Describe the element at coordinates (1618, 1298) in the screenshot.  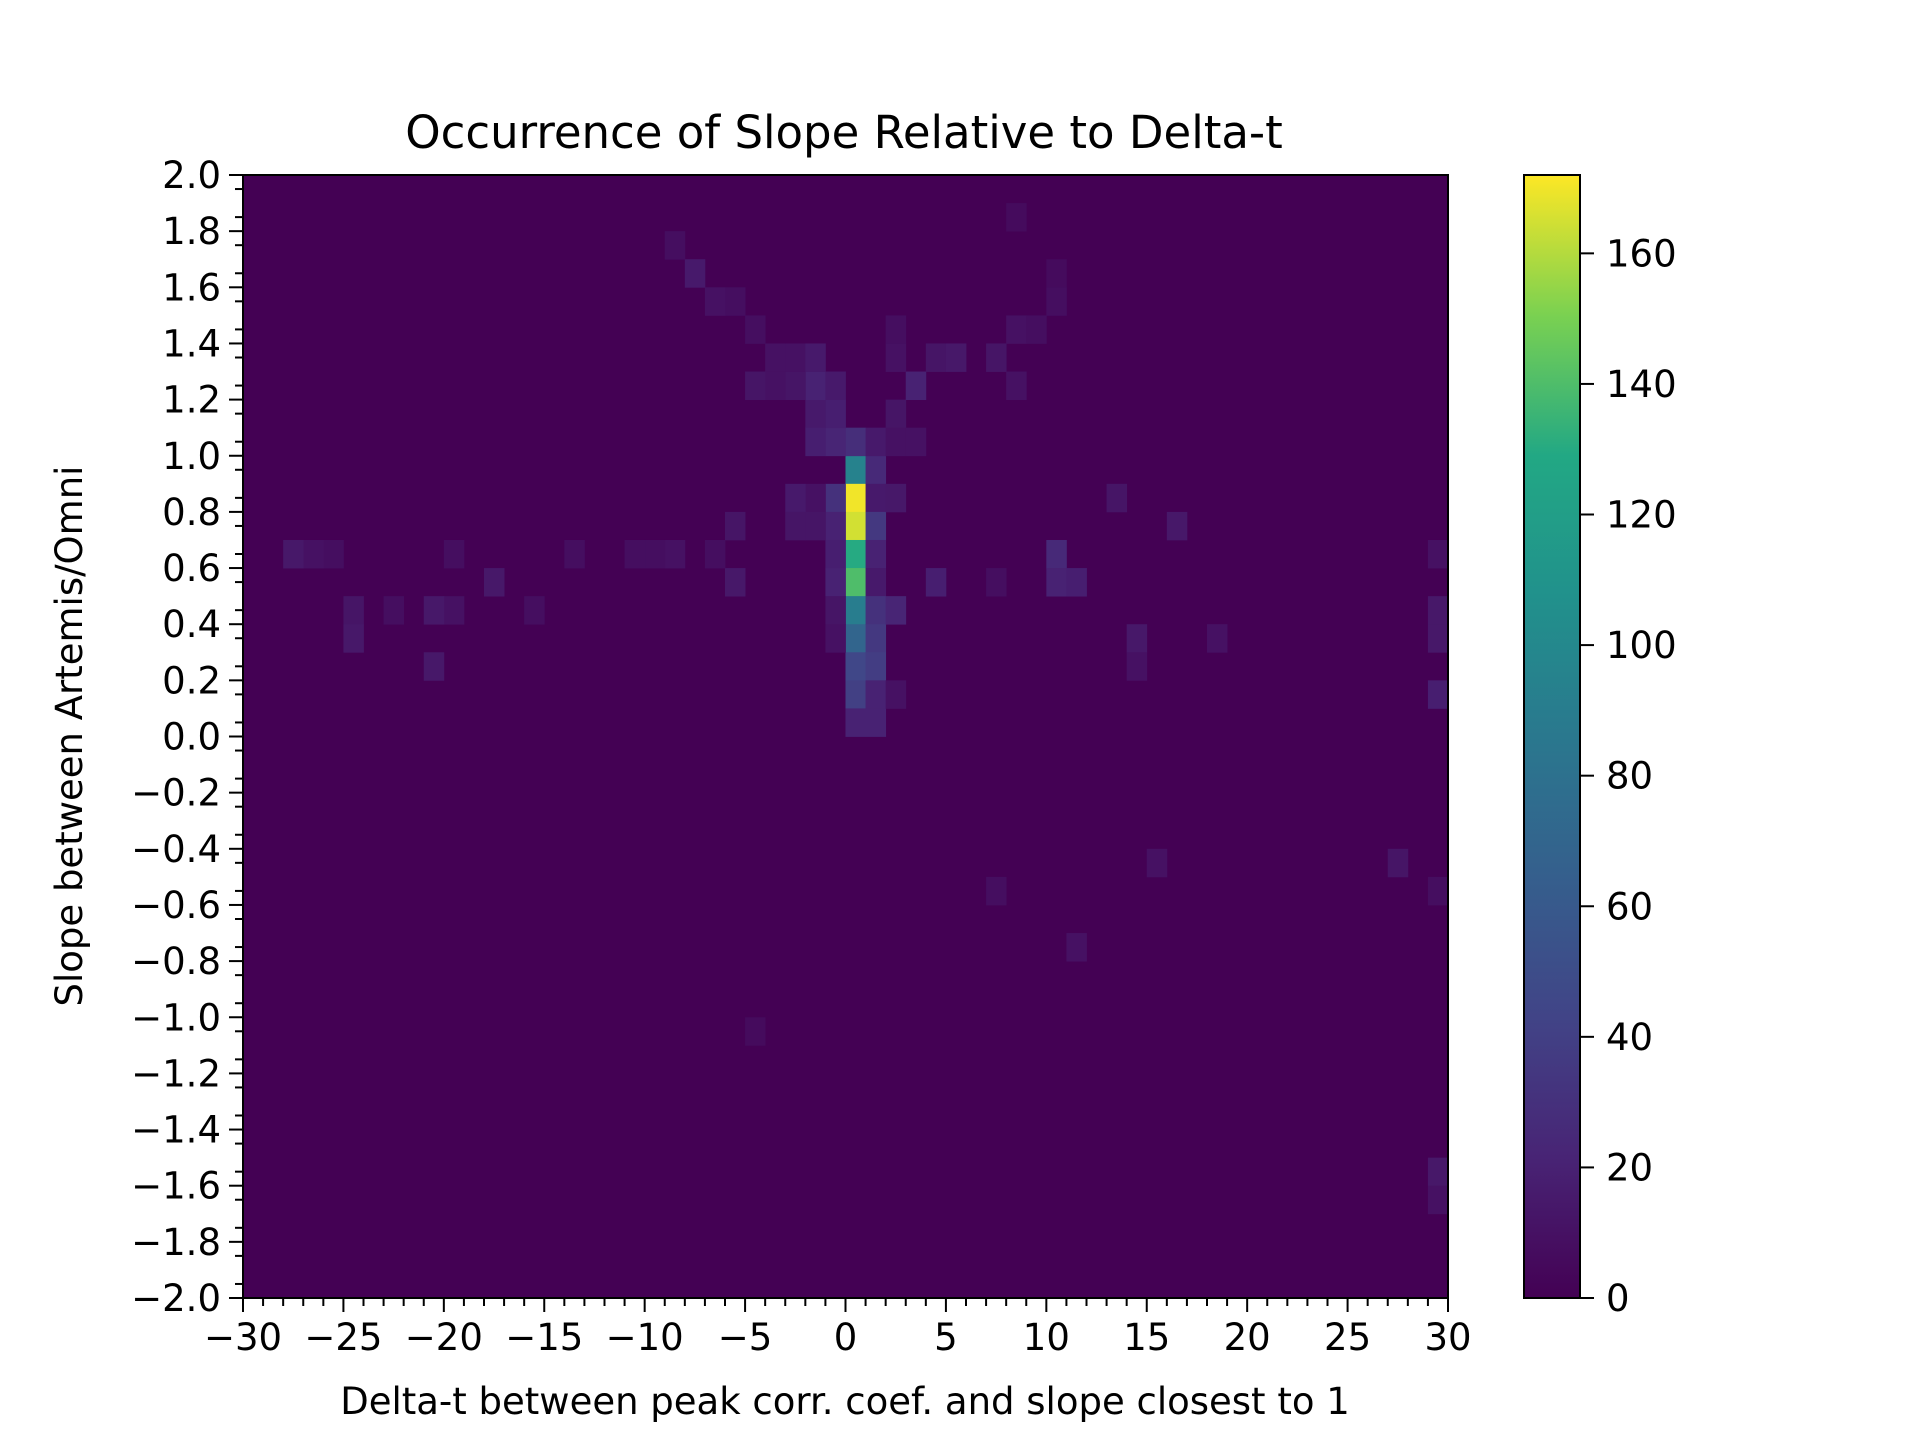
I see `colorbar-tick-label: 0` at that location.